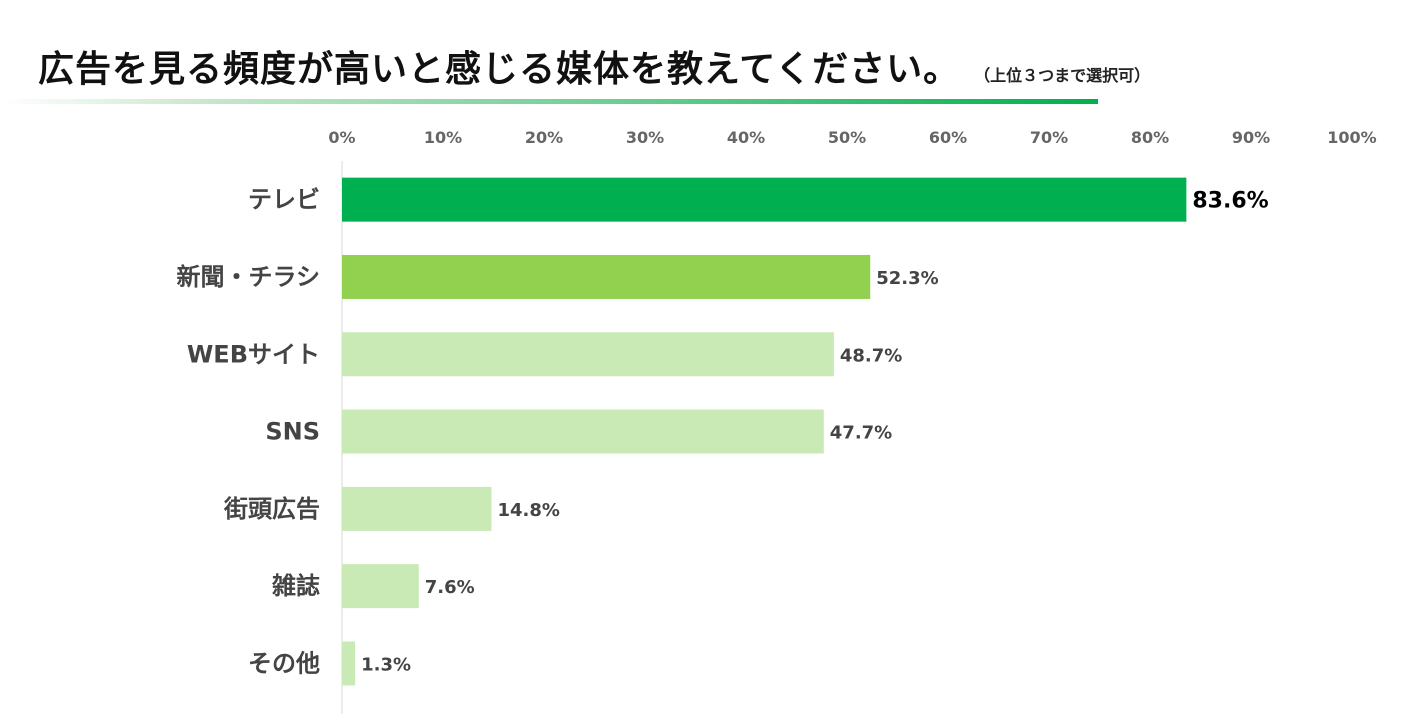 The height and width of the screenshot is (714, 1411). Describe the element at coordinates (1351, 137) in the screenshot. I see `x-tick-label: 100%` at that location.